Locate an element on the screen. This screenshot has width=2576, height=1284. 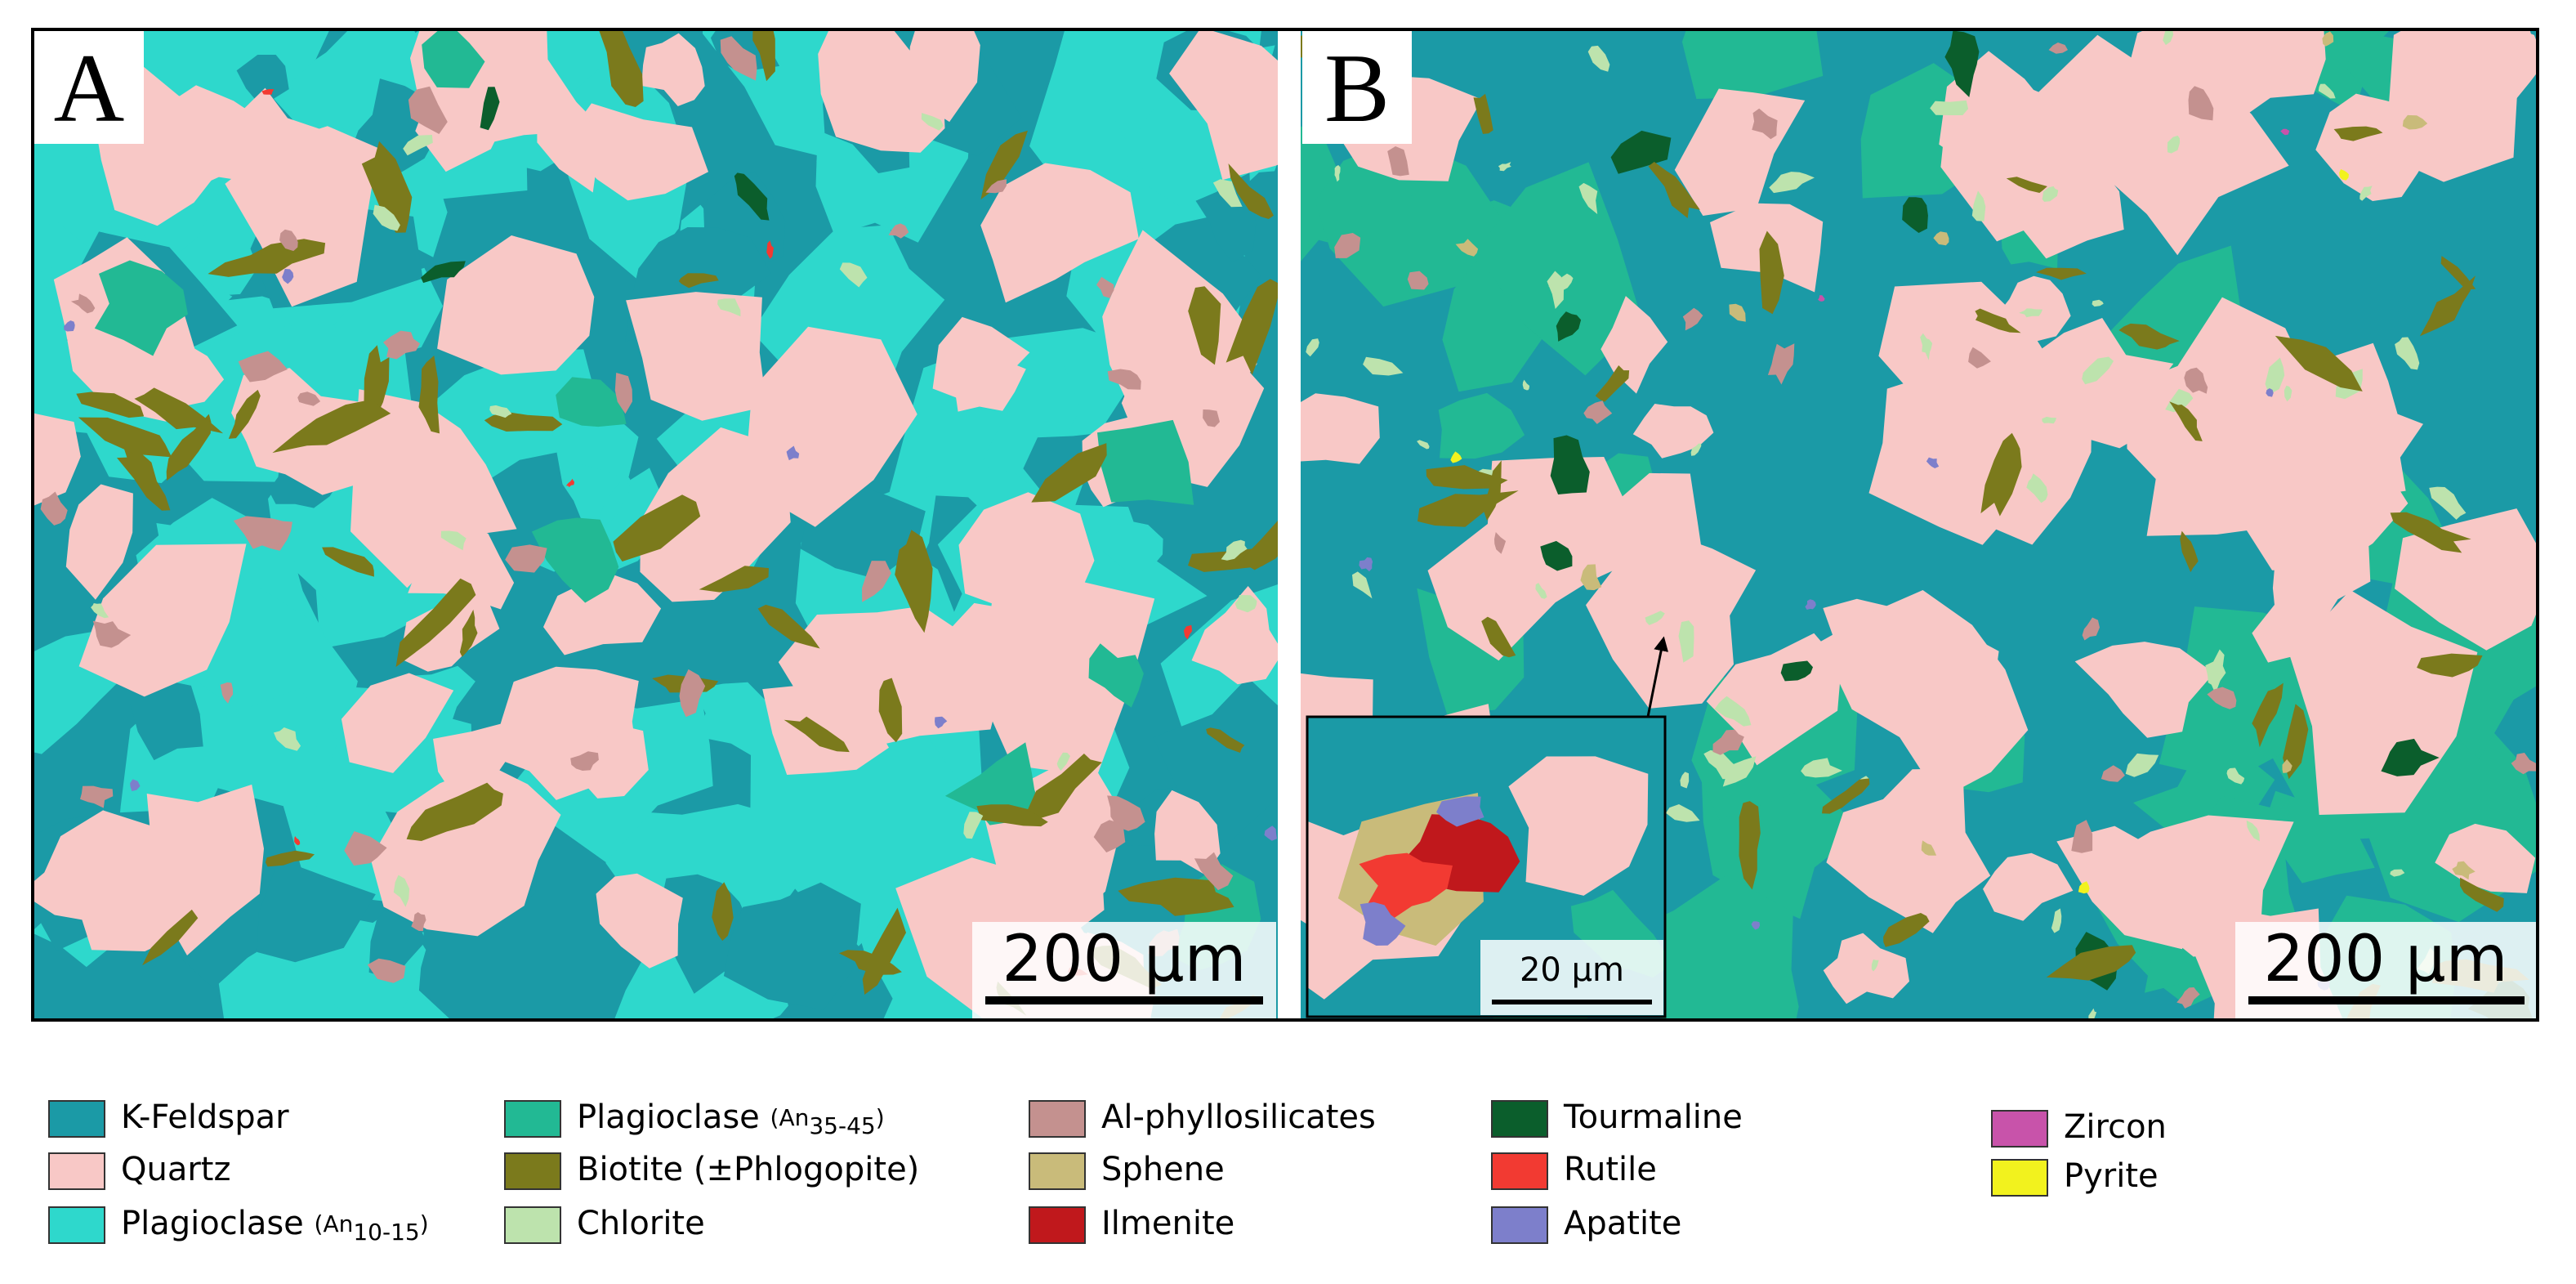
legend-label: Pyrite is located at coordinates (2111, 1176).